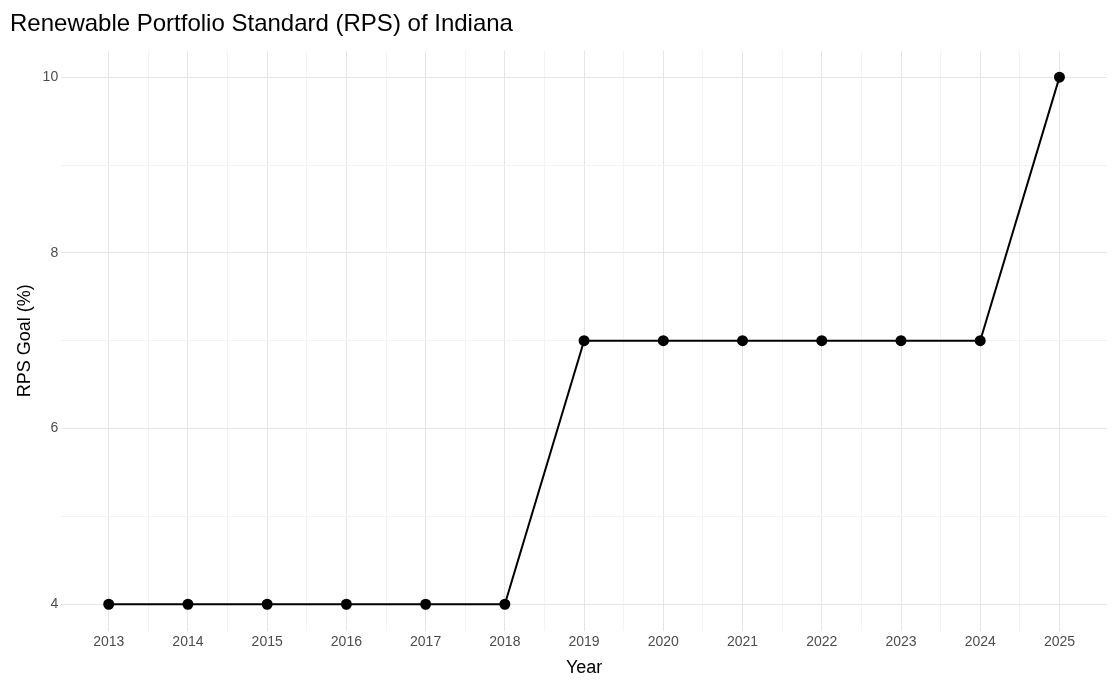 This screenshot has height=687, width=1115. I want to click on x-tick-label: 2024, so click(980, 640).